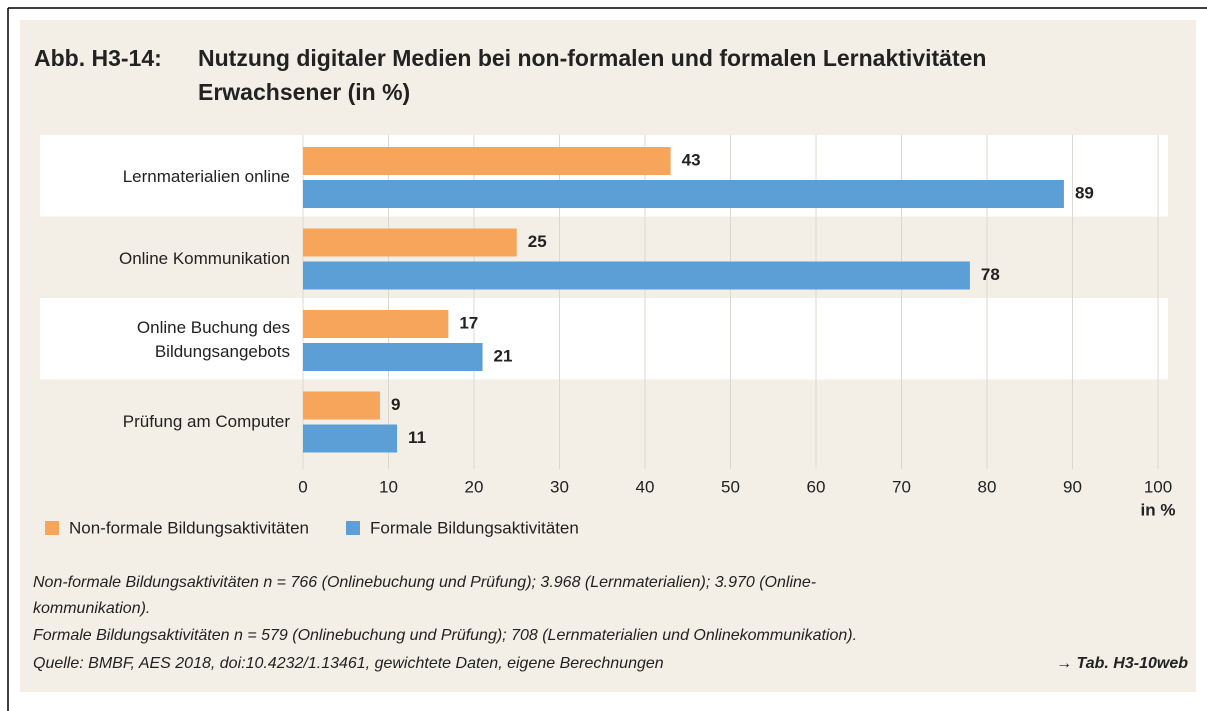 Image resolution: width=1207 pixels, height=711 pixels. What do you see at coordinates (1158, 486) in the screenshot?
I see `x-tick-label: 100` at bounding box center [1158, 486].